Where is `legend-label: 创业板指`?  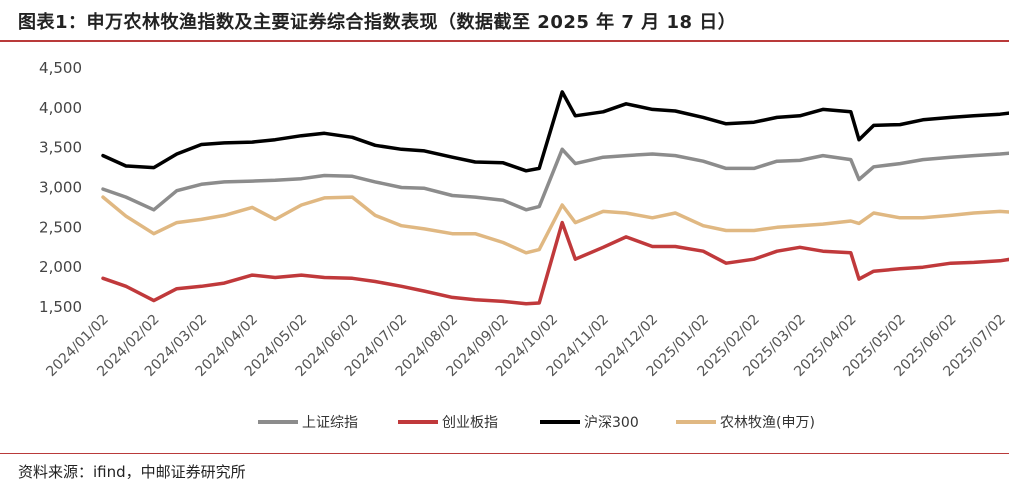
legend-label: 创业板指 is located at coordinates (470, 423).